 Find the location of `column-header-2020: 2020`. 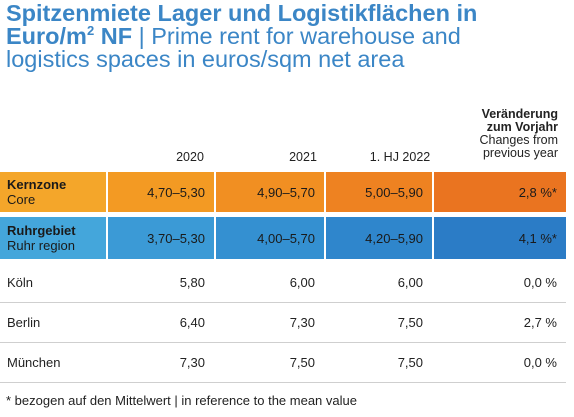

column-header-2020: 2020 is located at coordinates (190, 157).